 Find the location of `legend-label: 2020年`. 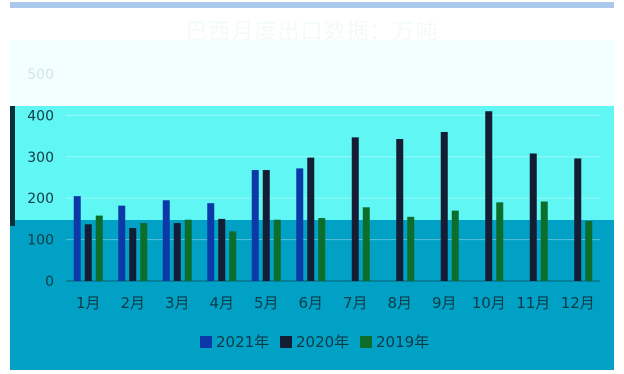

legend-label: 2020年 is located at coordinates (322, 342).